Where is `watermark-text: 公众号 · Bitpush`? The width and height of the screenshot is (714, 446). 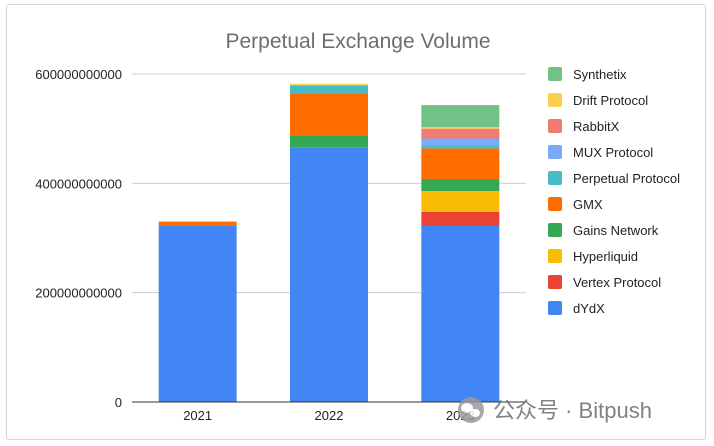 watermark-text: 公众号 · Bitpush is located at coordinates (572, 410).